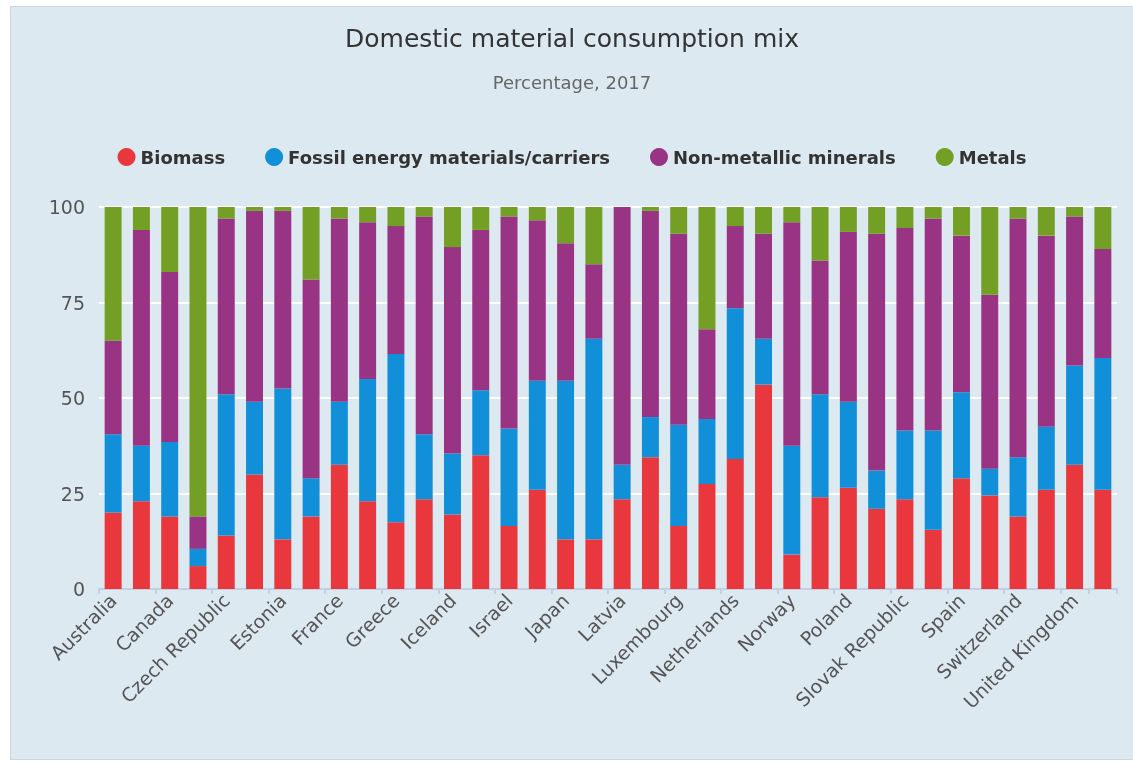 This screenshot has width=1133, height=762. I want to click on legend-label: Fossil energy materials/carriers, so click(449, 157).